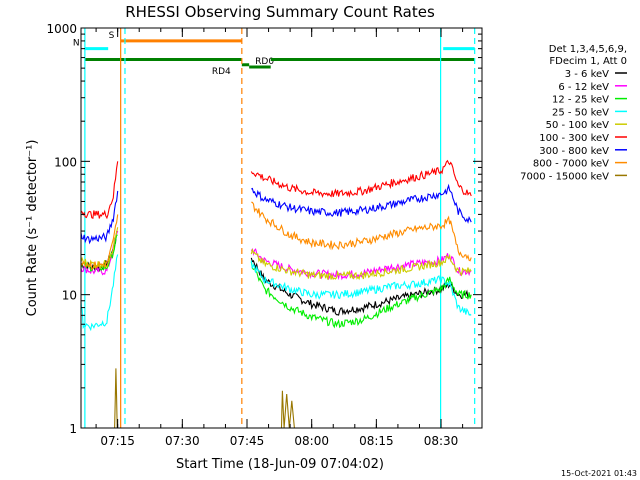 The width and height of the screenshot is (640, 480). Describe the element at coordinates (583, 87) in the screenshot. I see `legend-label-1: 6 - 12 keV` at that location.